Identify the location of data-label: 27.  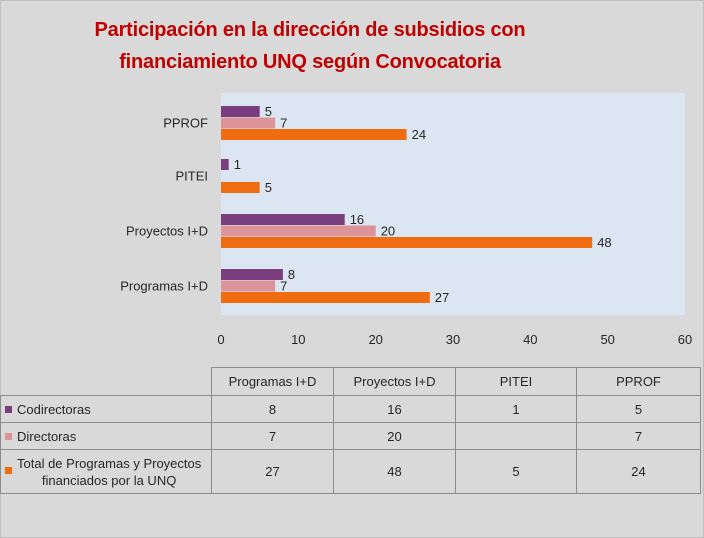
(442, 297).